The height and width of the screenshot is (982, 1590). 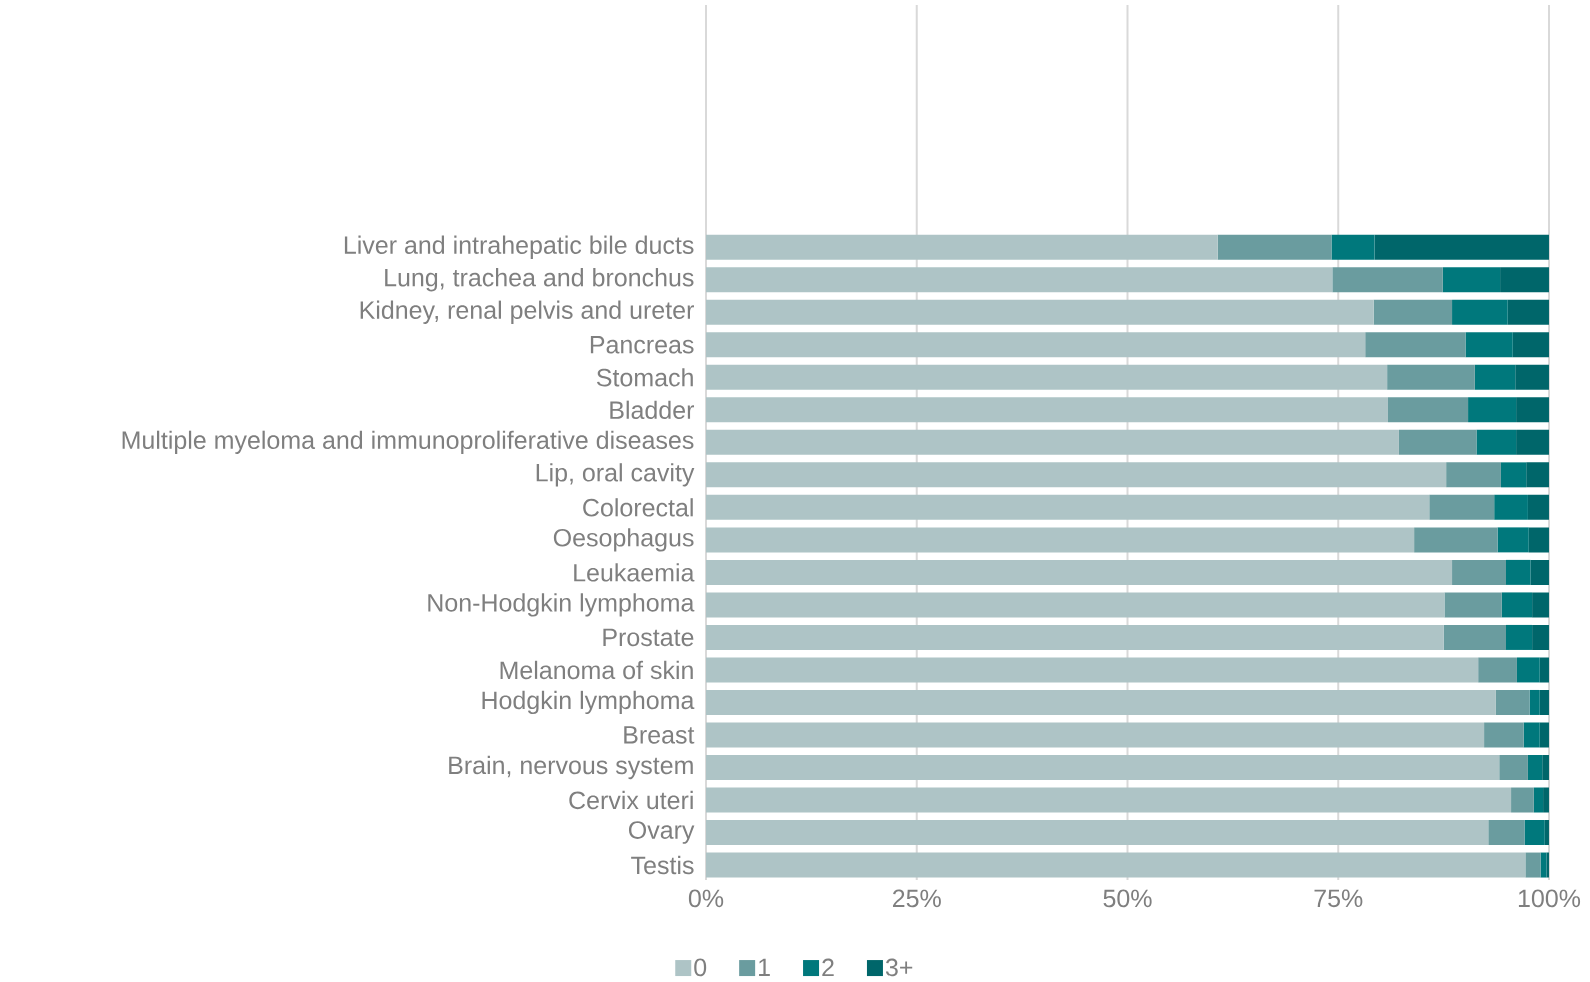 I want to click on y-tick-label: Liver and intrahepatic bile ducts, so click(x=519, y=247).